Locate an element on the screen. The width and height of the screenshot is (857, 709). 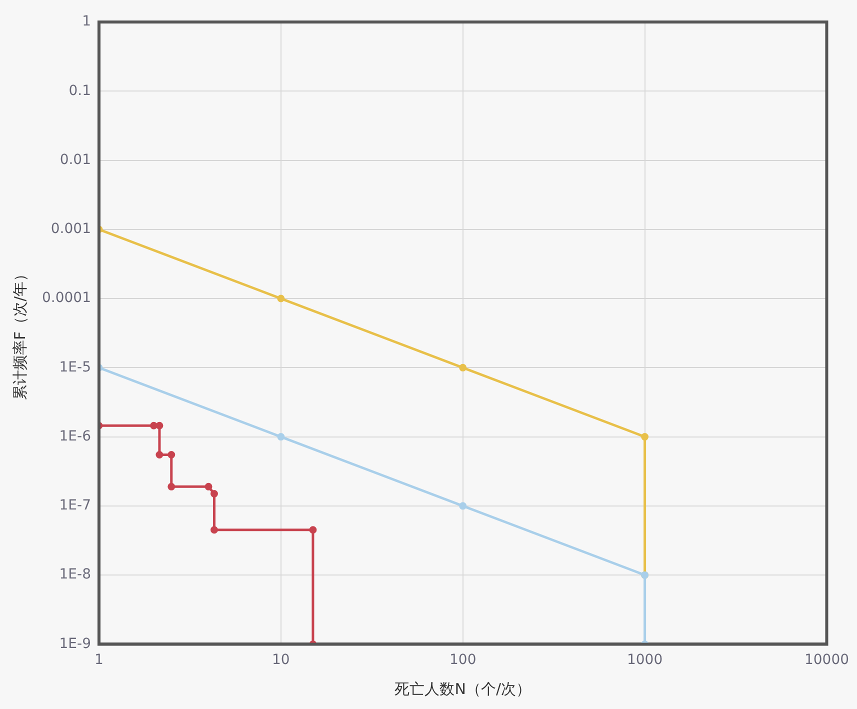
x-tick-label: 1000 is located at coordinates (644, 660).